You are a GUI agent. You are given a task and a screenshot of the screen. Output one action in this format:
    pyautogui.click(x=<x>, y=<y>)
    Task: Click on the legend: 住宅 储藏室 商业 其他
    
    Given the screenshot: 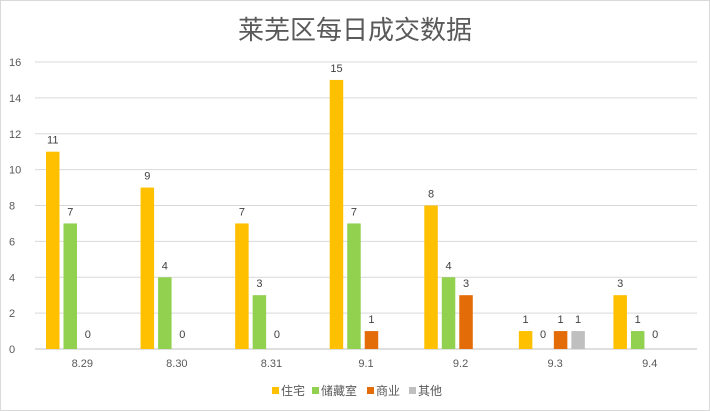 What is the action you would take?
    pyautogui.click(x=357, y=390)
    